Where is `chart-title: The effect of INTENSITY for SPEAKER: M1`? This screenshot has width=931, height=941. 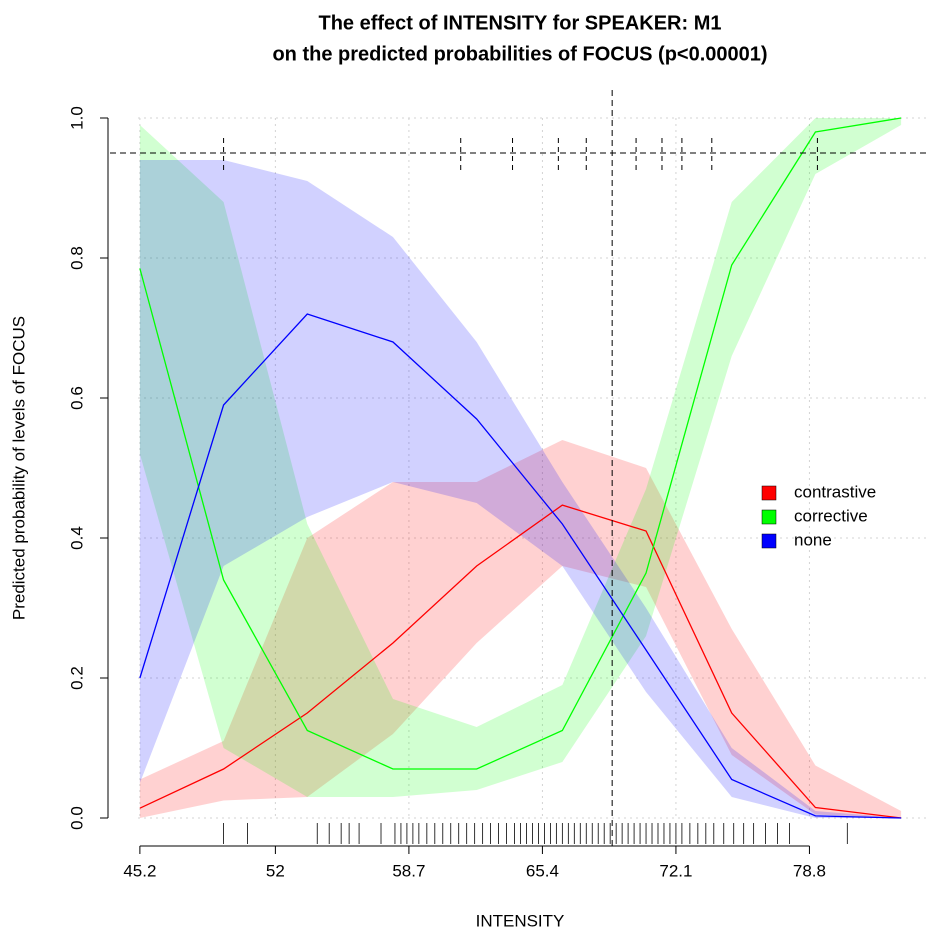
chart-title: The effect of INTENSITY for SPEAKER: M1 is located at coordinates (519, 23).